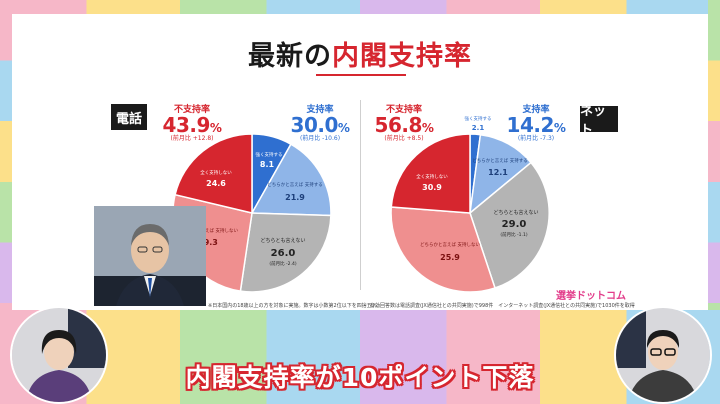  I want to click on net-survey-tag: ネット, so click(599, 121).